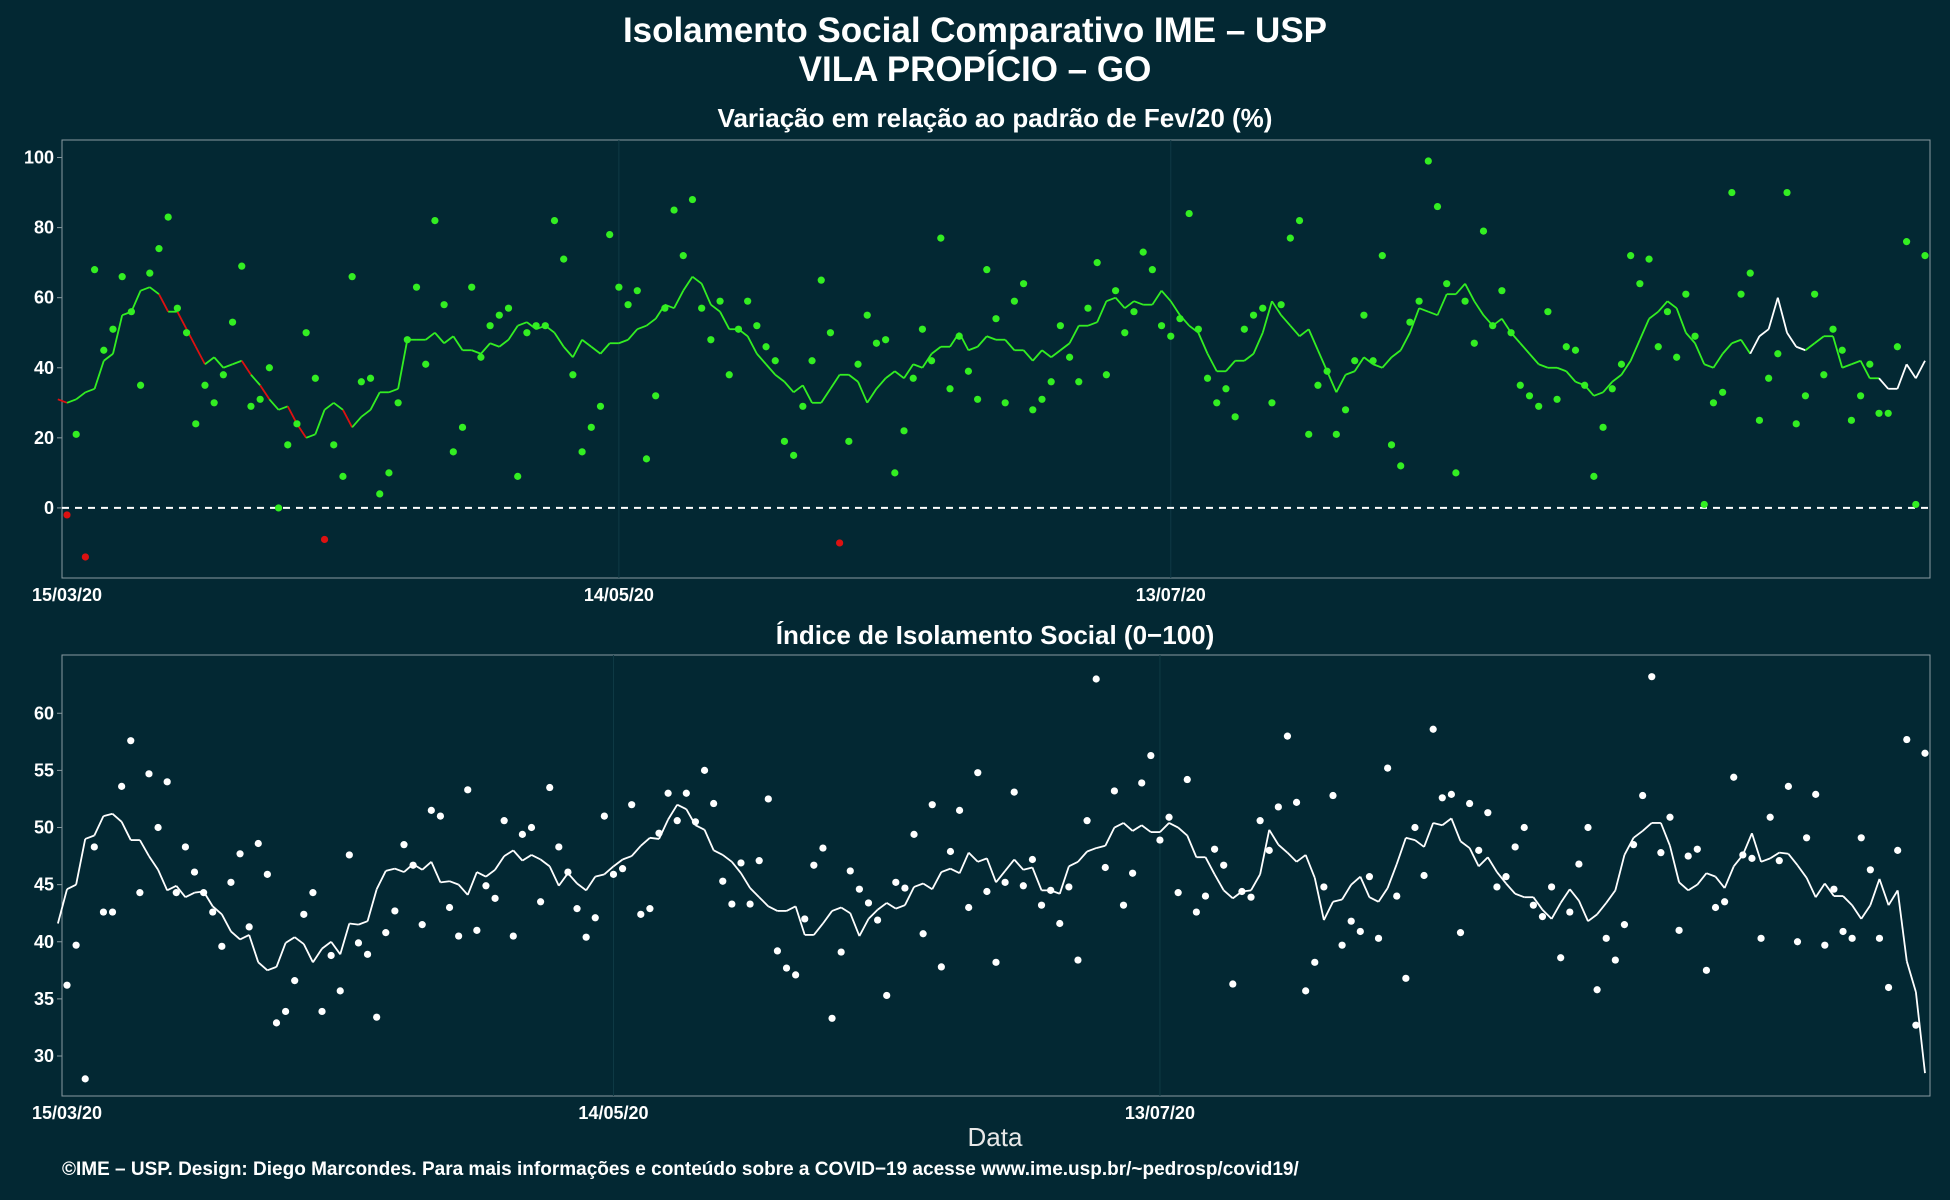 The image size is (1950, 1200). Describe the element at coordinates (44, 368) in the screenshot. I see `p1-y-tick-label: 40` at that location.